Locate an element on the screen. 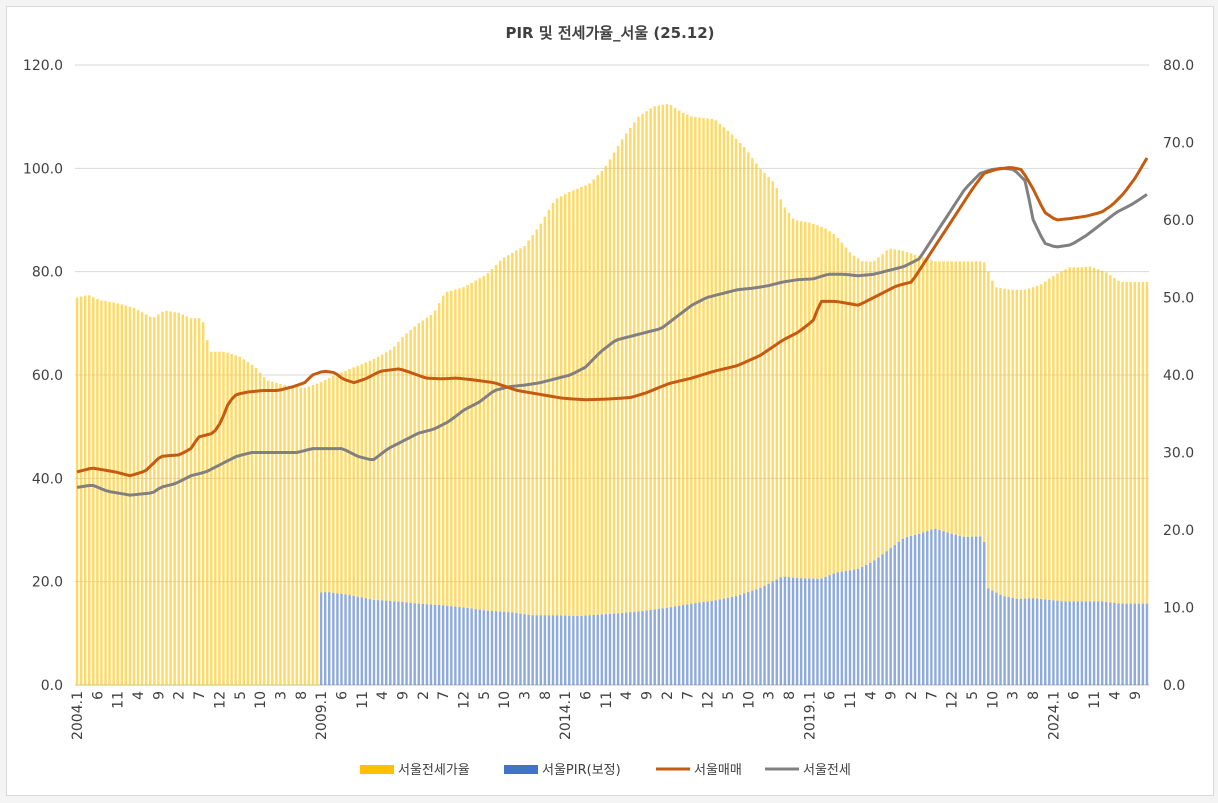 The width and height of the screenshot is (1218, 803). x-tick-label: 9 is located at coordinates (159, 695).